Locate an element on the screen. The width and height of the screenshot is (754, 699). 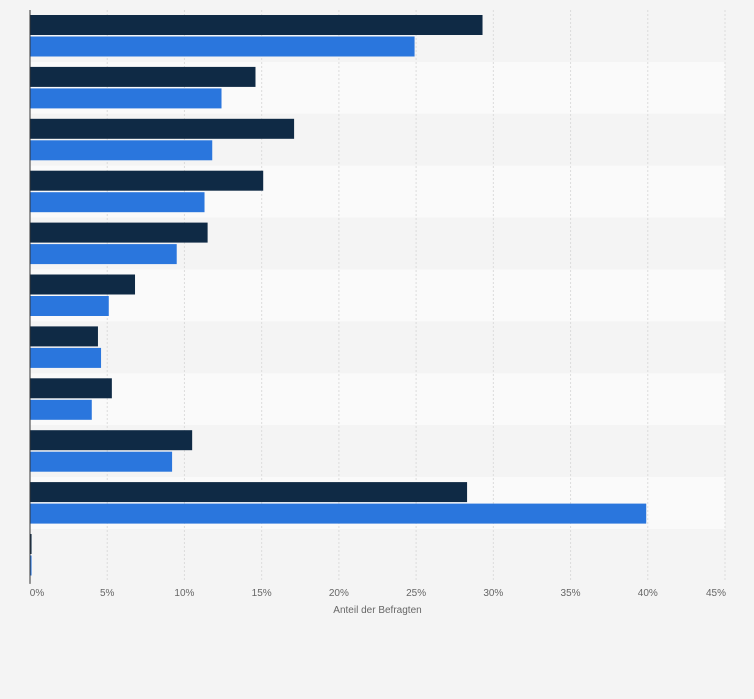
x-tick-label: 25% is located at coordinates (416, 593).